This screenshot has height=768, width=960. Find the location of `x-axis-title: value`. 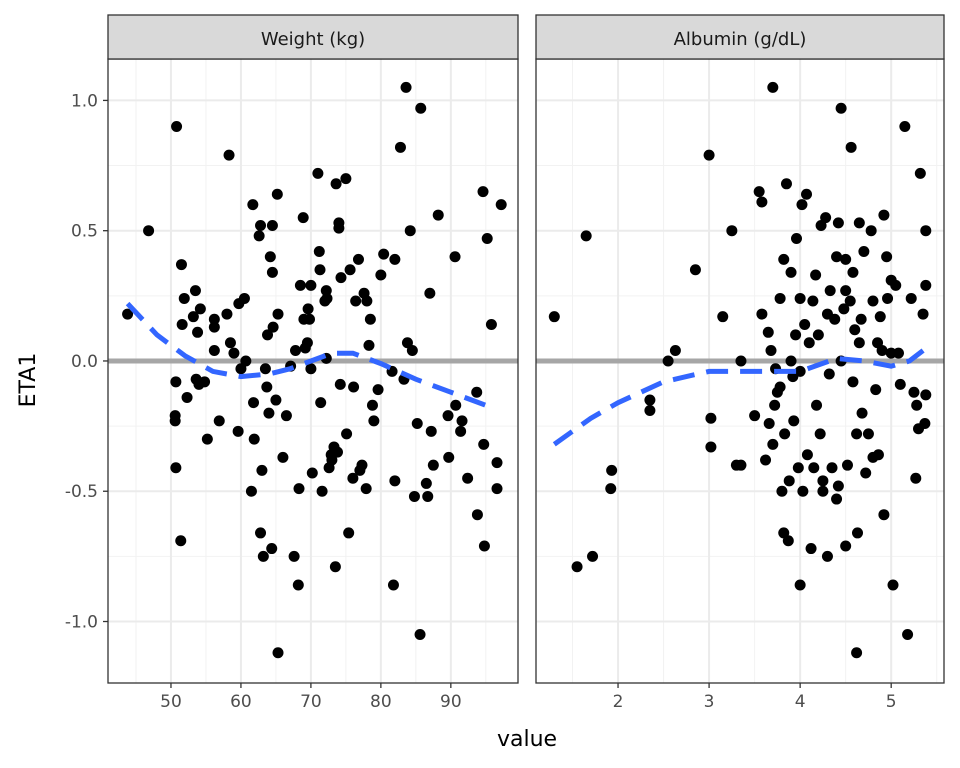

x-axis-title: value is located at coordinates (527, 739).